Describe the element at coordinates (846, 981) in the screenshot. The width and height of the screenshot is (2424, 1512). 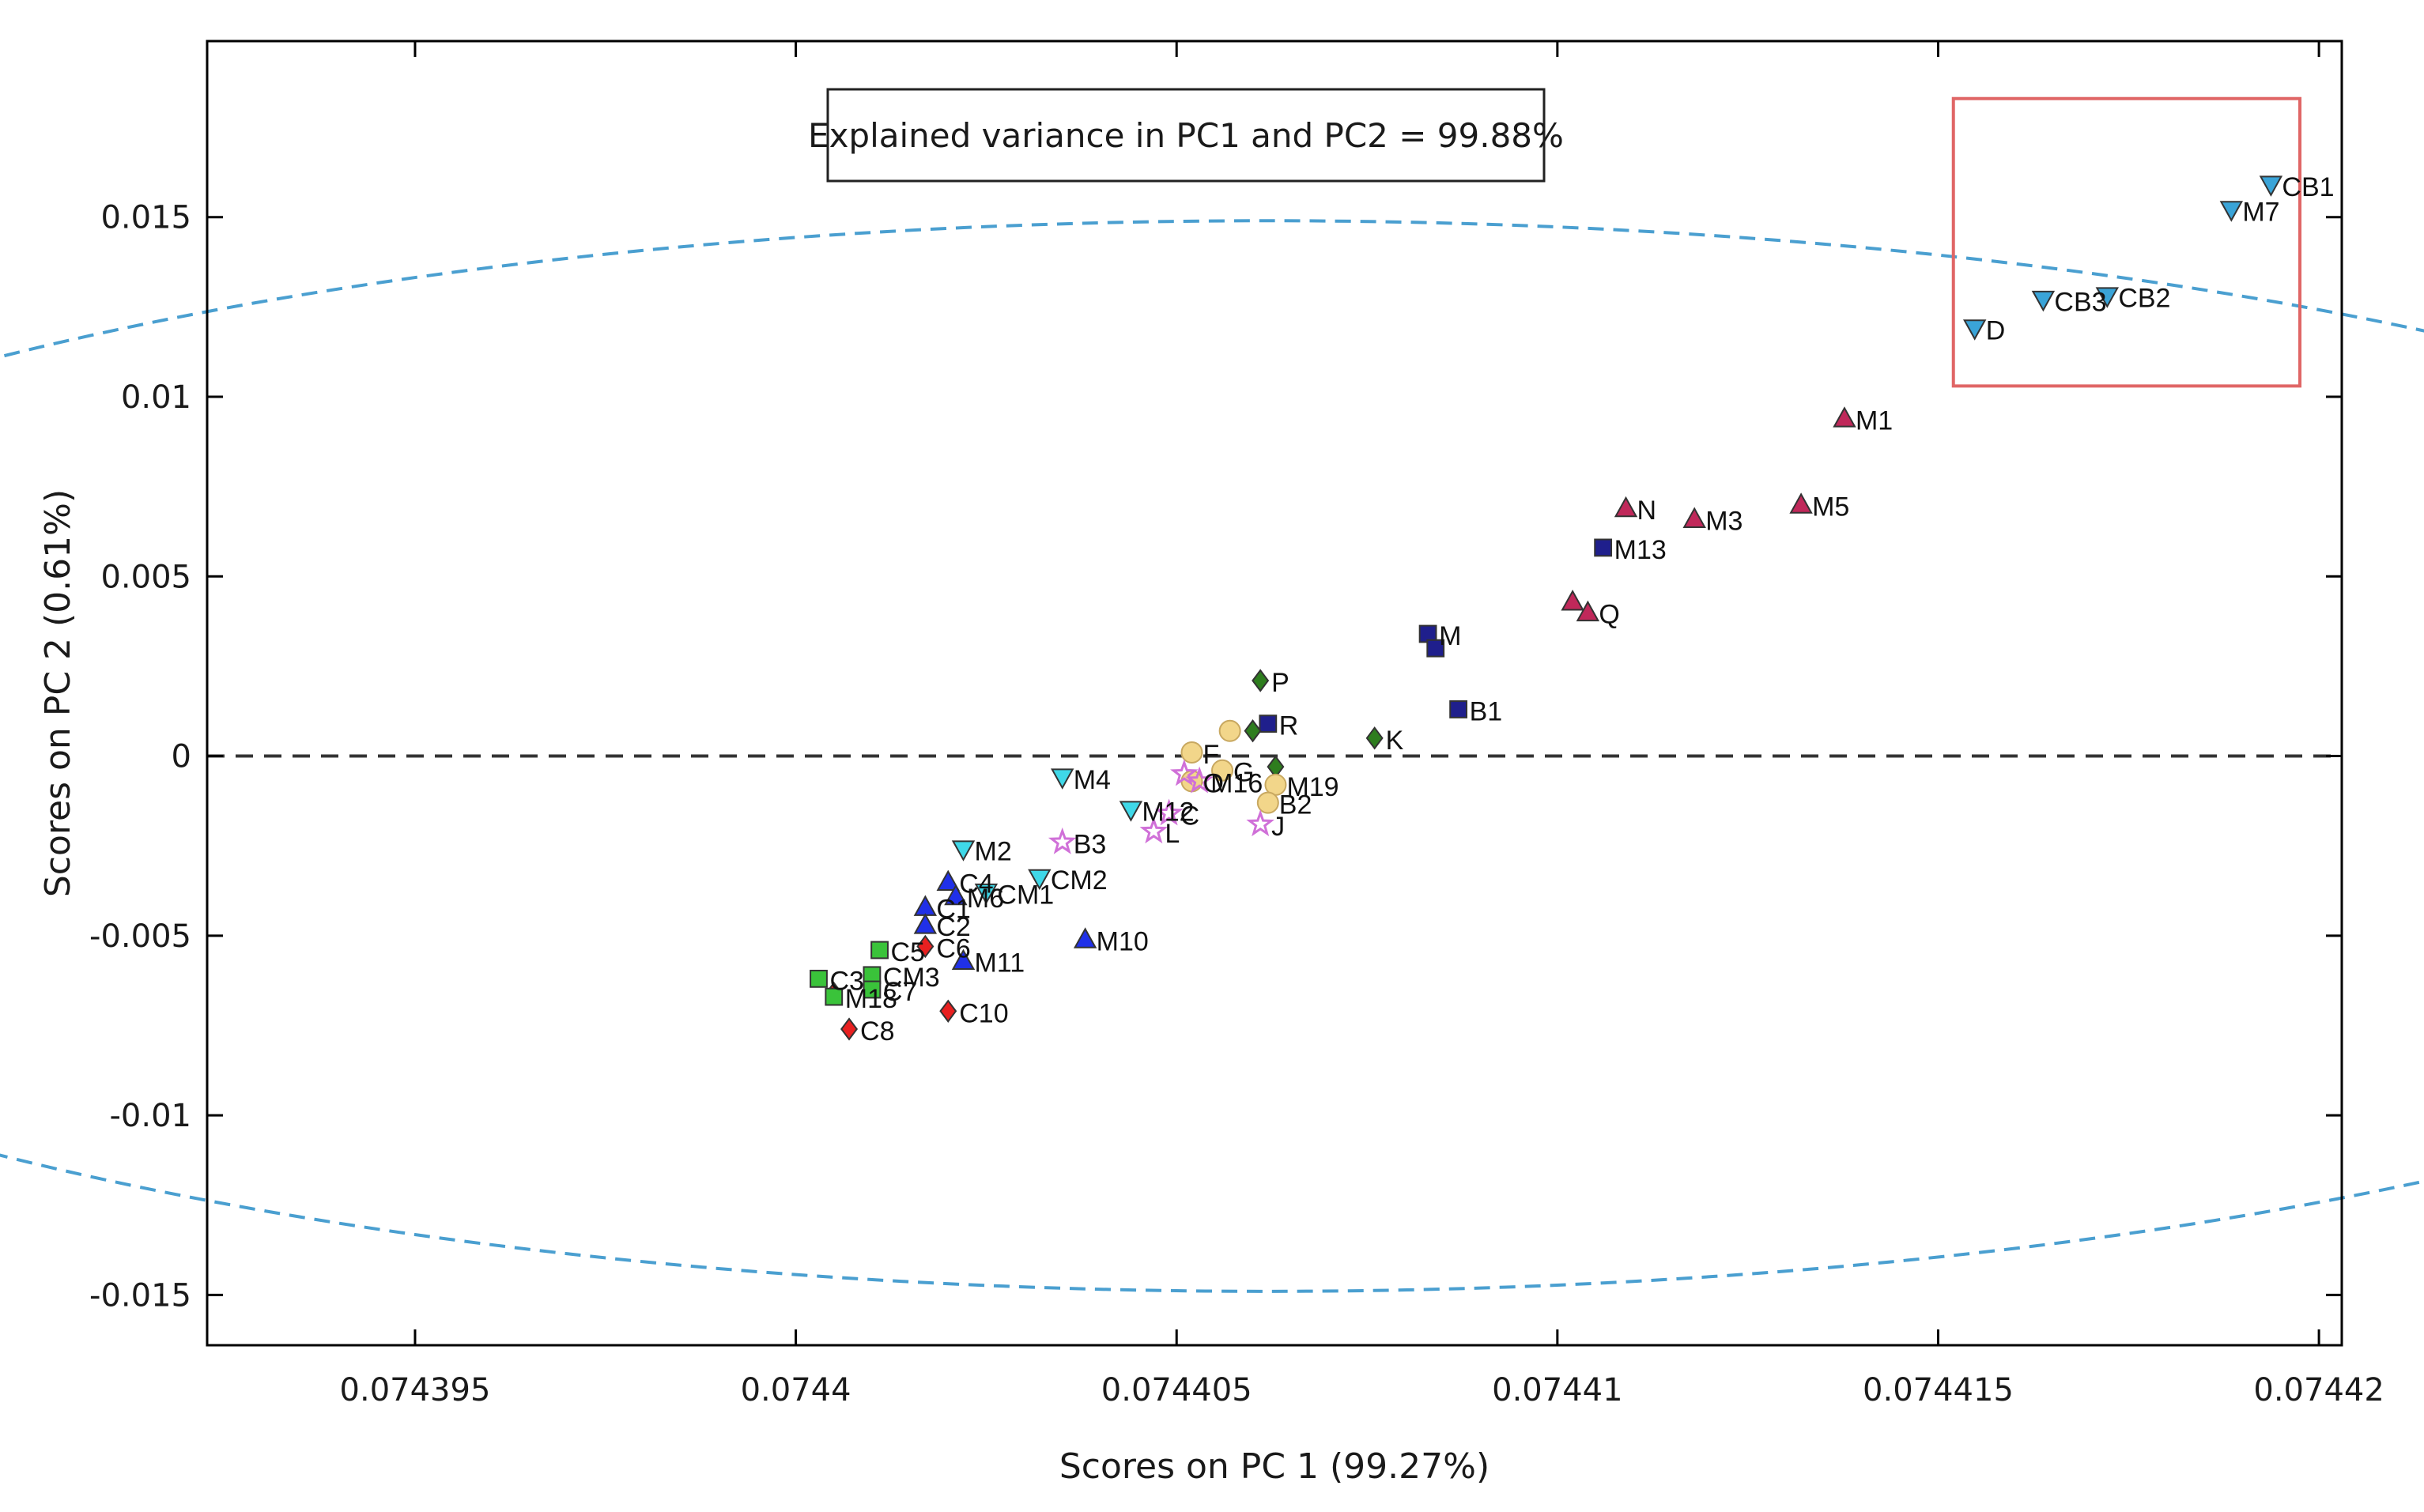
I see `point-label: C3` at that location.